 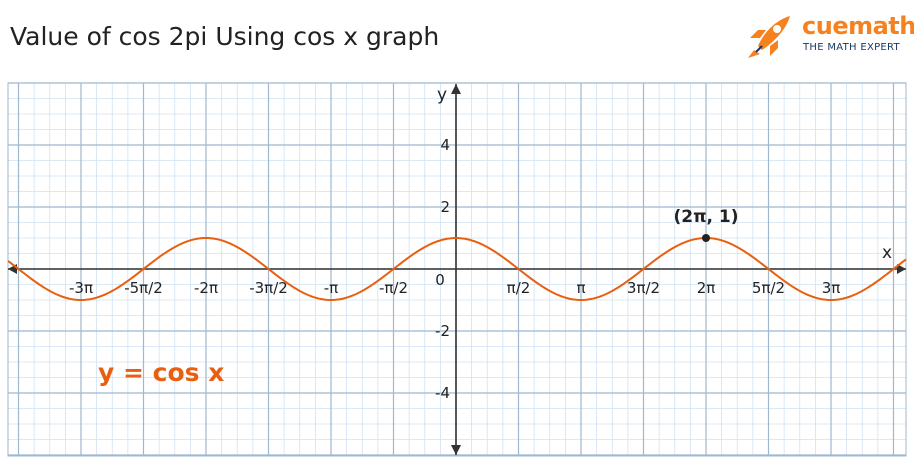 I want to click on x-tick-label: 5π/2, so click(x=768, y=288).